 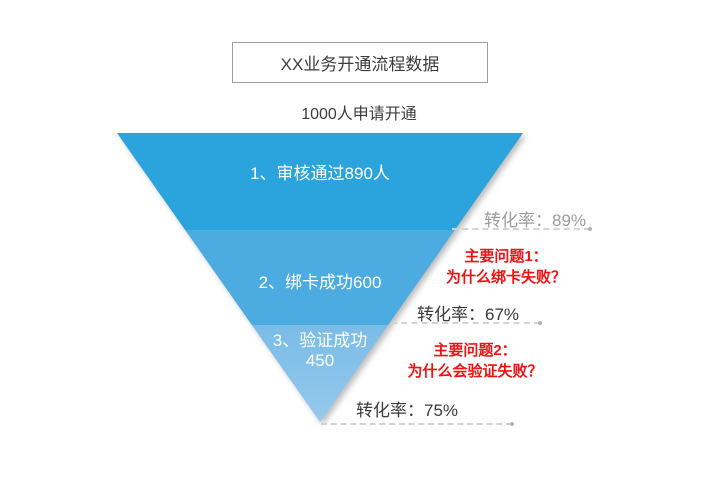 I want to click on funnel-stage-1-label: 1、审核通过890人, so click(x=320, y=173).